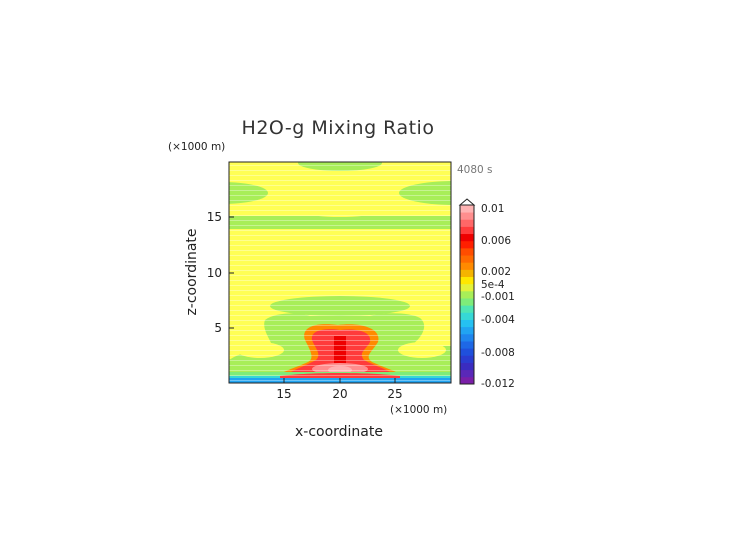  I want to click on y-unit-label: (×1000 m), so click(196, 147).